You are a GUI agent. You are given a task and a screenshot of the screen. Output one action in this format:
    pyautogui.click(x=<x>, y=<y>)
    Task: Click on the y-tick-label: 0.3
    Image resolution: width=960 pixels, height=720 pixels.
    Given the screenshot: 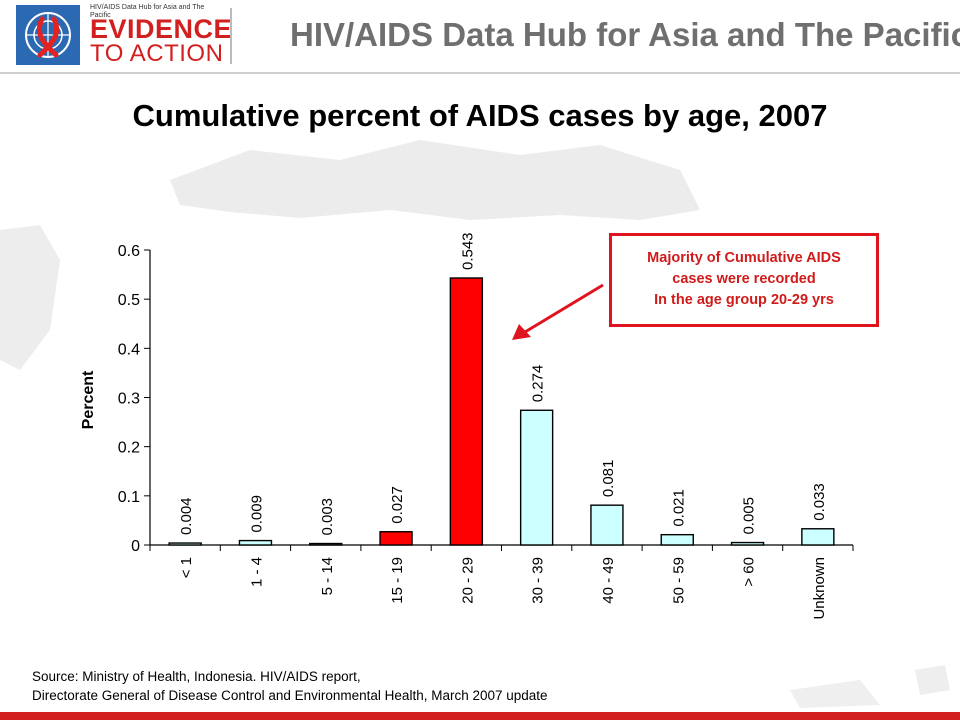 What is the action you would take?
    pyautogui.click(x=129, y=399)
    